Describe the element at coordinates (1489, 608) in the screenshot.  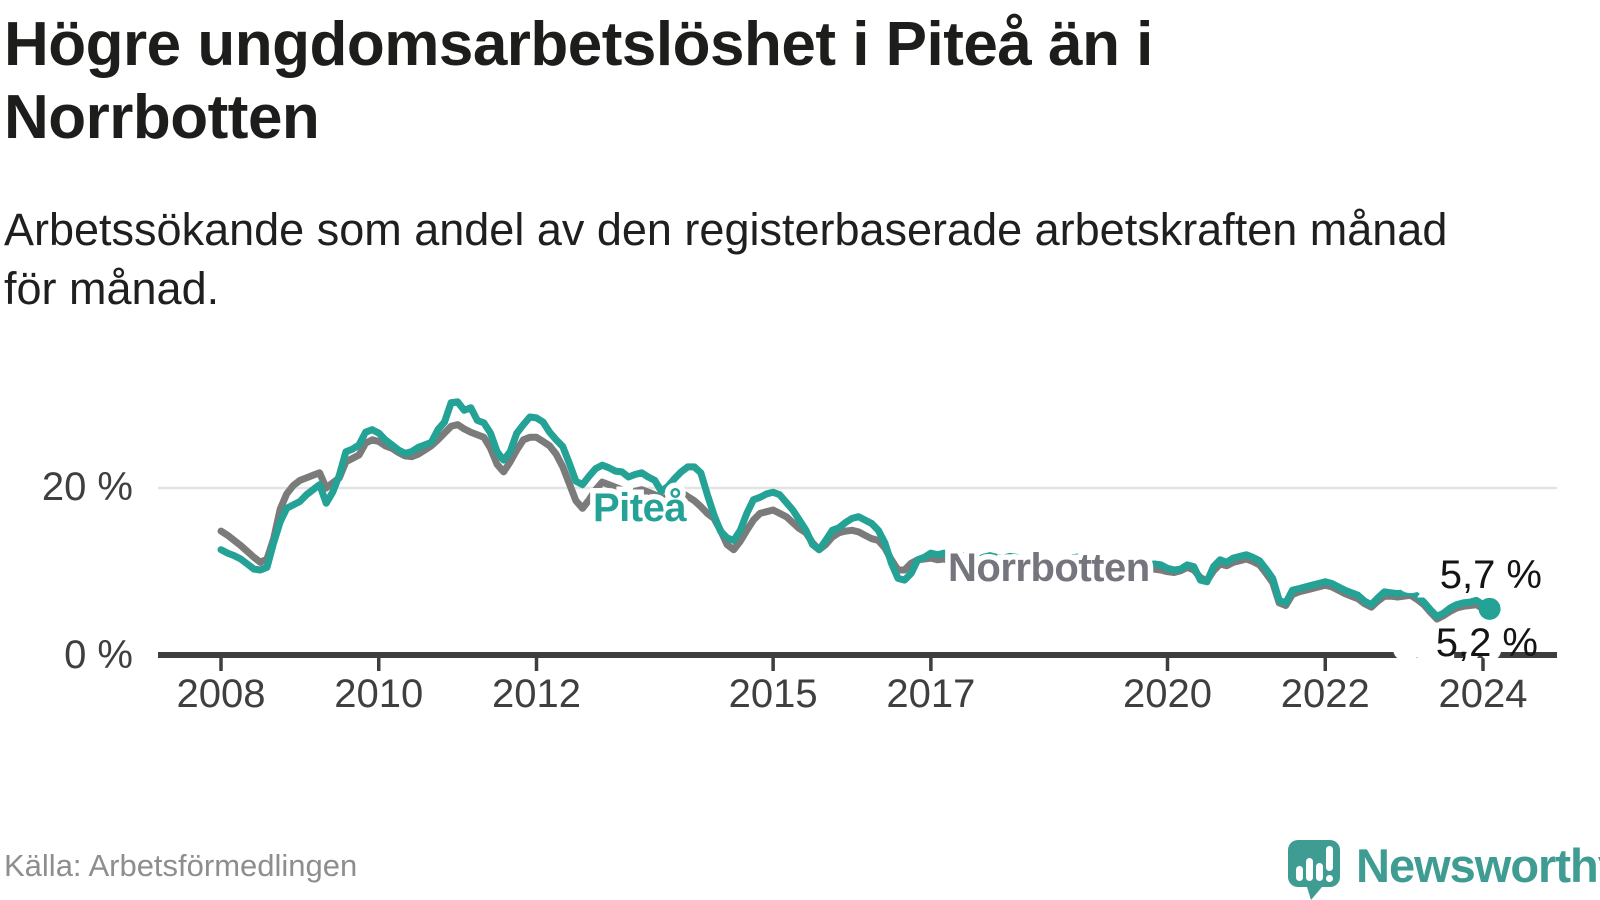
I see `end-dot-pitea` at that location.